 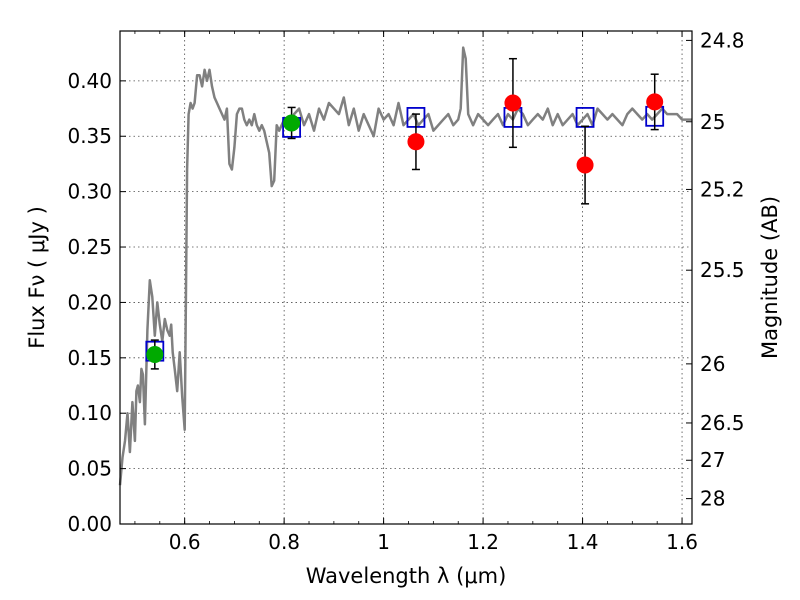 I want to click on x-tick-label: 1.6, so click(x=682, y=542).